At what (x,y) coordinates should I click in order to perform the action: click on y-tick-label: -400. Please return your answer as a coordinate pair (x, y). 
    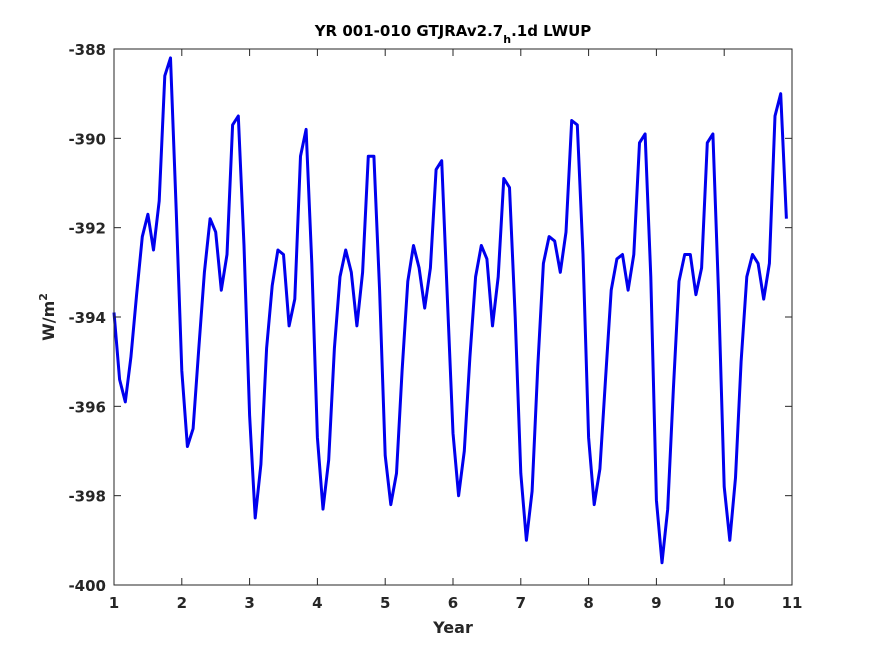
    Looking at the image, I should click on (87, 586).